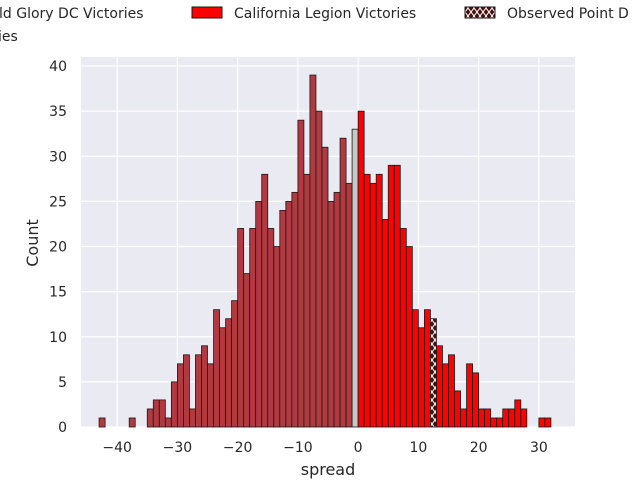 The height and width of the screenshot is (480, 640). I want to click on y-tick-label: 20, so click(58, 248).